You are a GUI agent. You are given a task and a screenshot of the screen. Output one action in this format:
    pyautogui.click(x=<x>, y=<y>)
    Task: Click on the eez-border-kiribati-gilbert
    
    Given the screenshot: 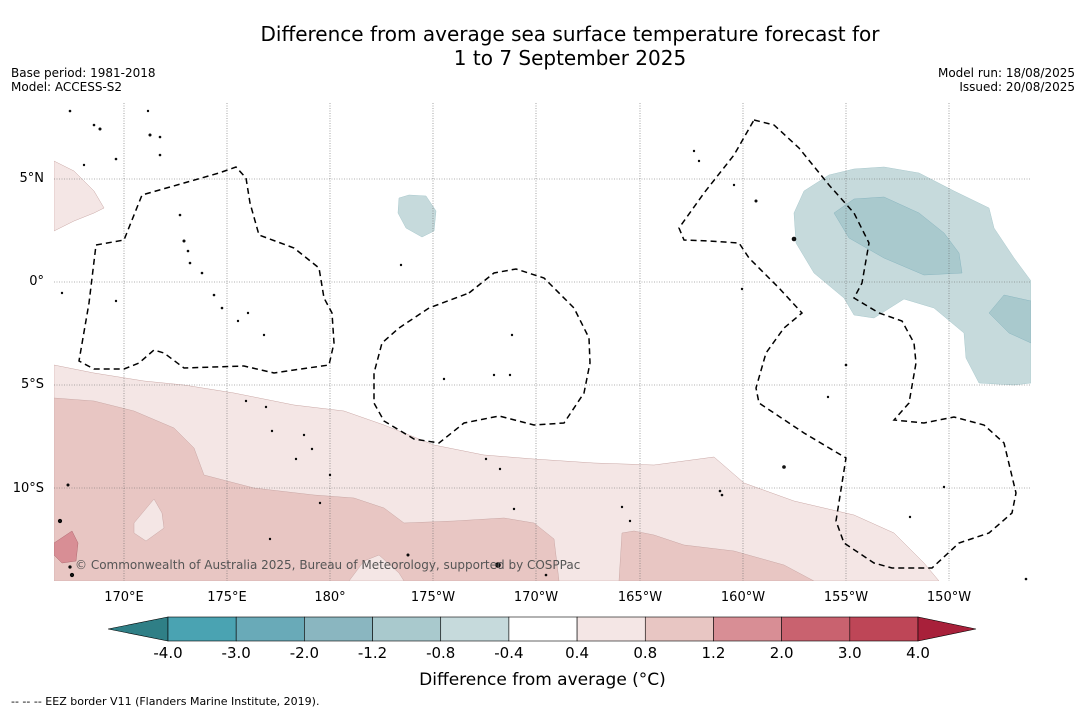 What is the action you would take?
    pyautogui.click(x=206, y=270)
    